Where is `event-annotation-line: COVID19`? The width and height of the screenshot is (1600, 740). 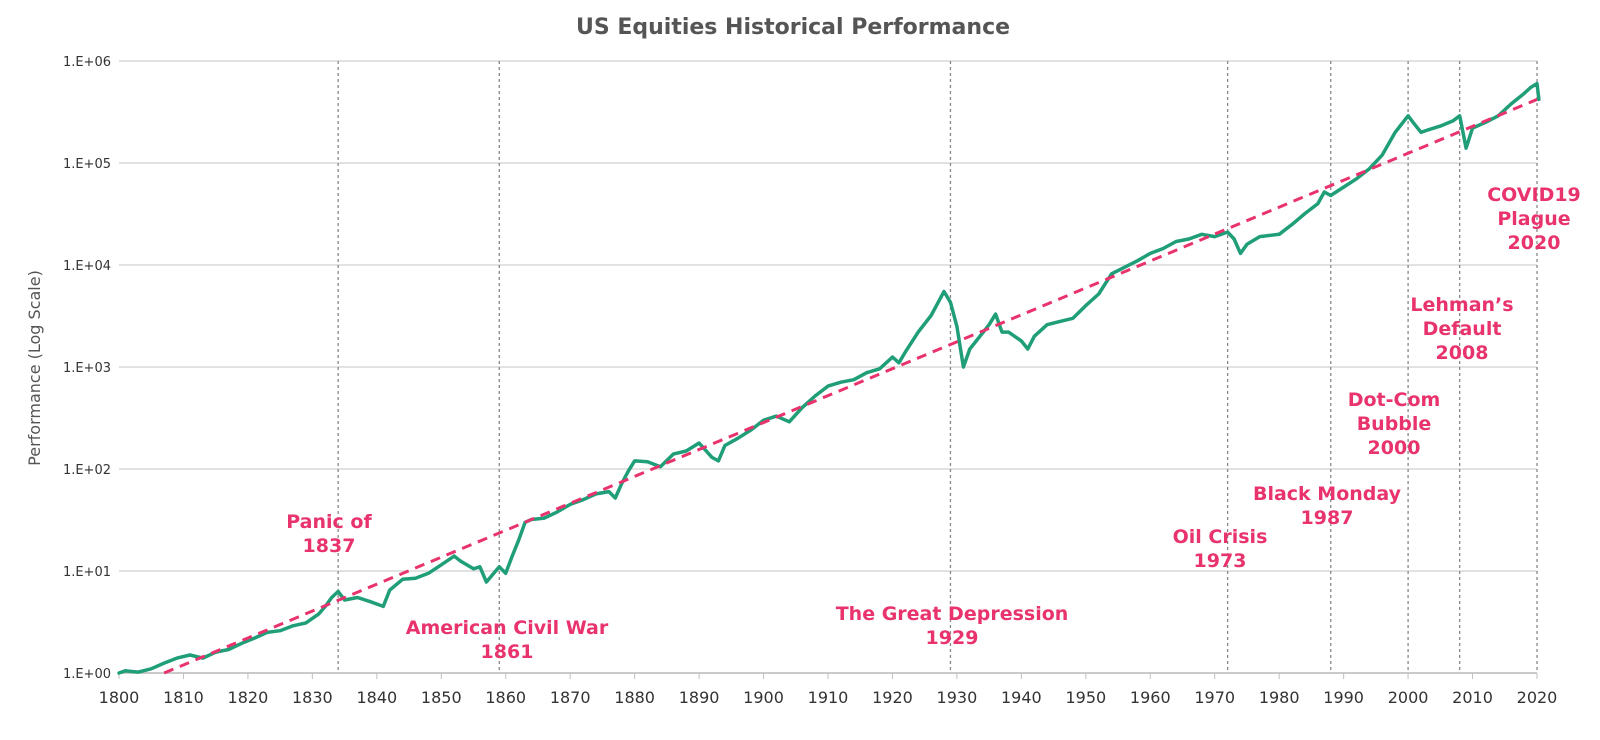
event-annotation-line: COVID19 is located at coordinates (1534, 195).